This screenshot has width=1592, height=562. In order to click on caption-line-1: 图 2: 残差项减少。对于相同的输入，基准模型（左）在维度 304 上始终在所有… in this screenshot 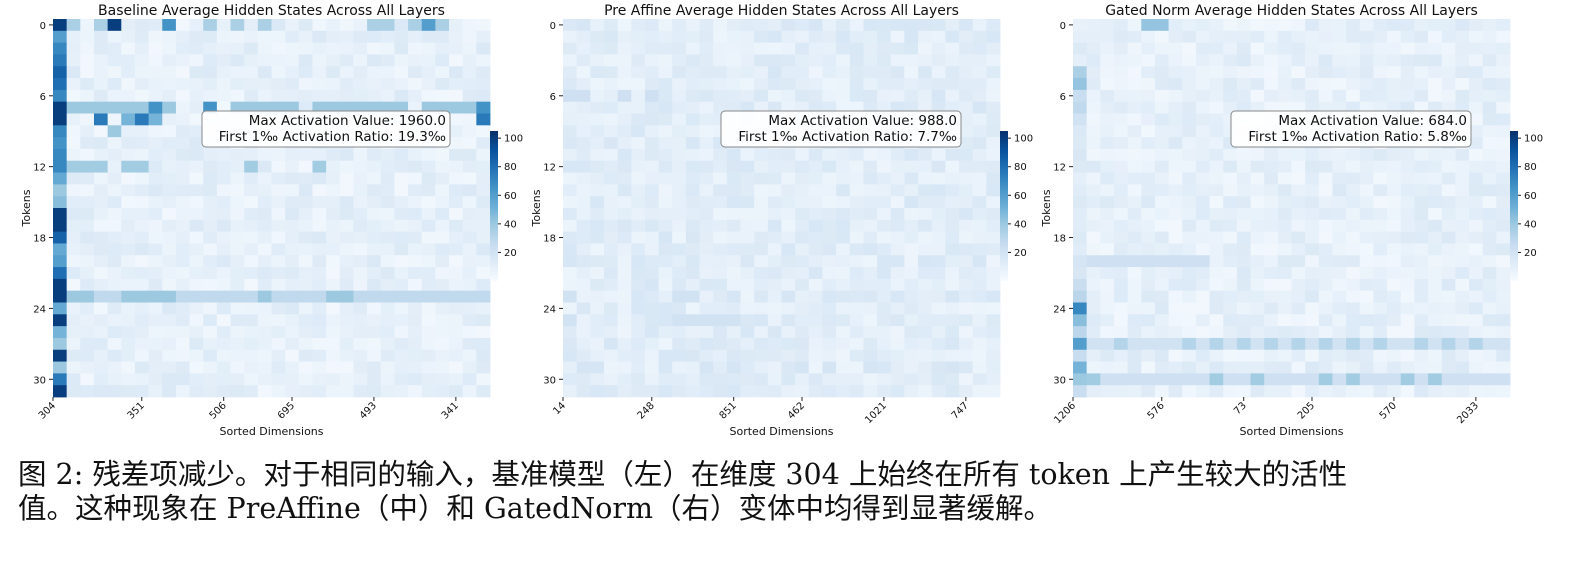, I will do `click(683, 474)`.